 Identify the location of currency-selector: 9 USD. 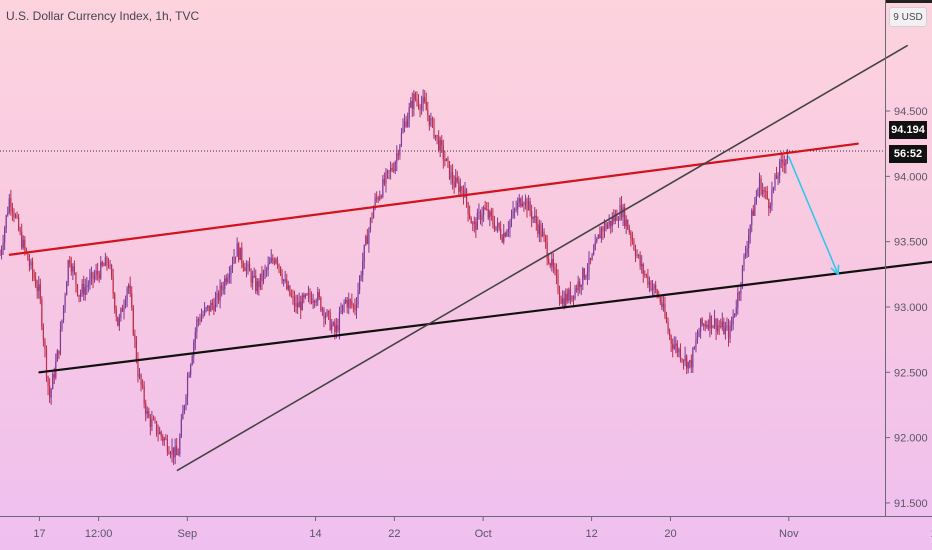
(908, 17).